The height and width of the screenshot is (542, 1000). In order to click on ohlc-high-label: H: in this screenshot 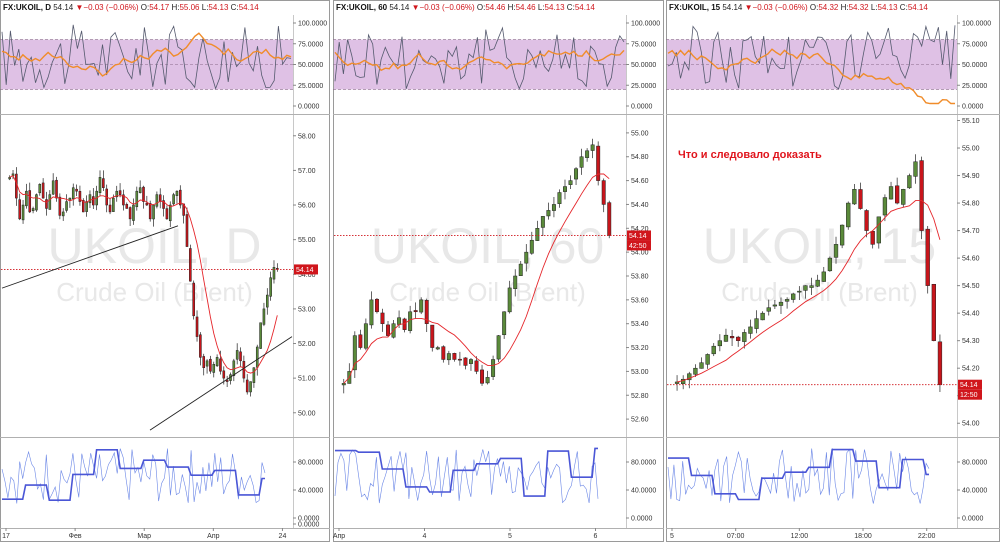, I will do `click(174, 7)`.